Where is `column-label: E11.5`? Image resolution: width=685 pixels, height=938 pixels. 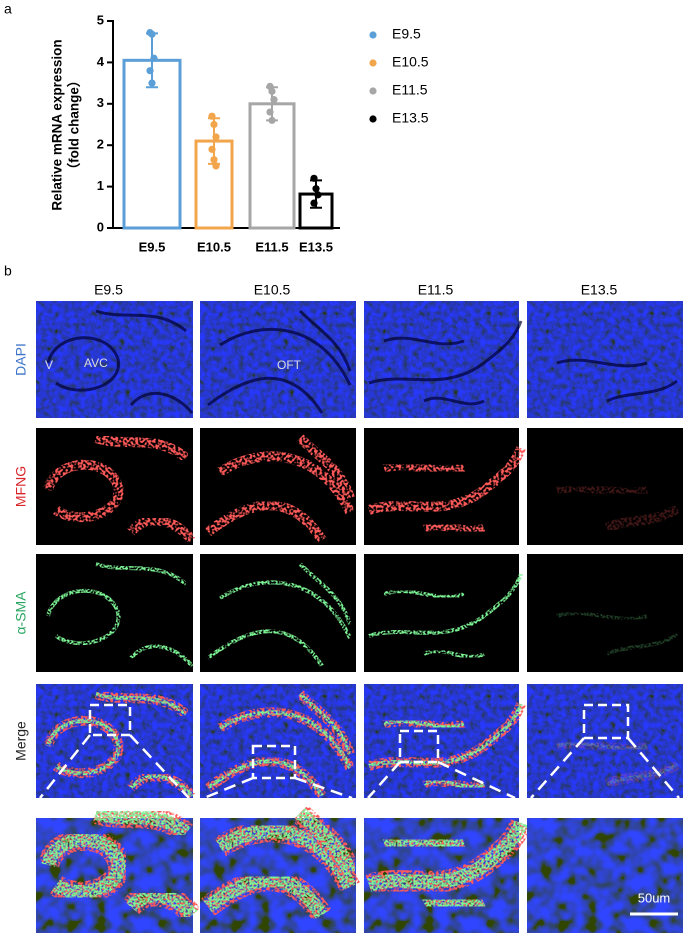
column-label: E11.5 is located at coordinates (436, 290).